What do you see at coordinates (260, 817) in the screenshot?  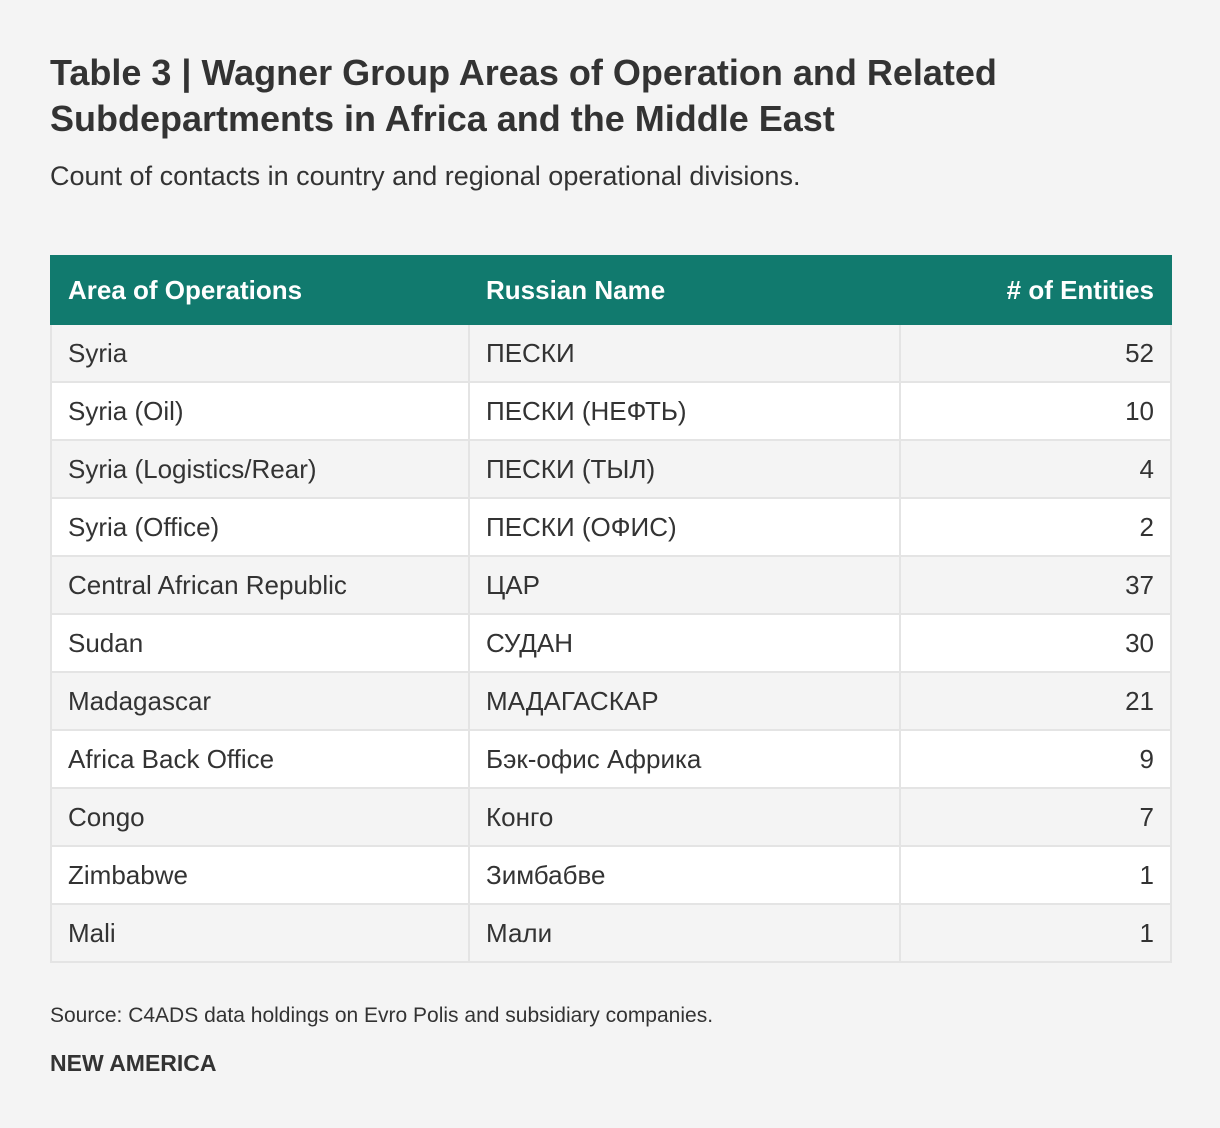 I see `cell-area: Congo` at bounding box center [260, 817].